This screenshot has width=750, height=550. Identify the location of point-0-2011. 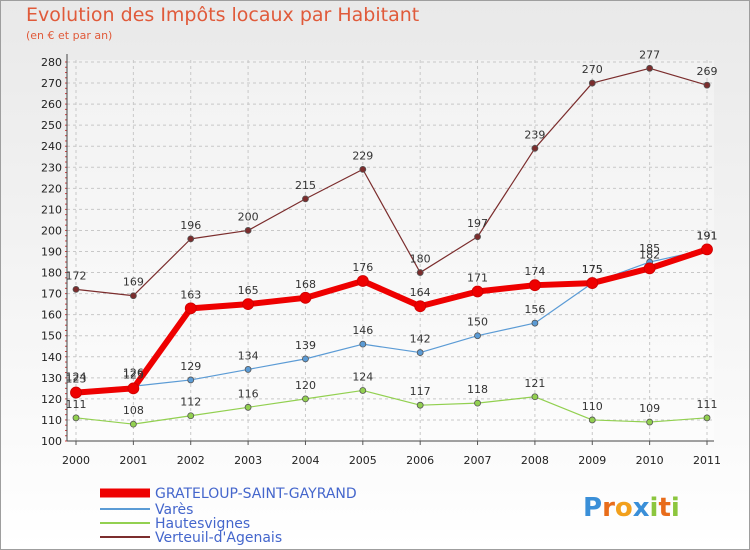
(707, 249).